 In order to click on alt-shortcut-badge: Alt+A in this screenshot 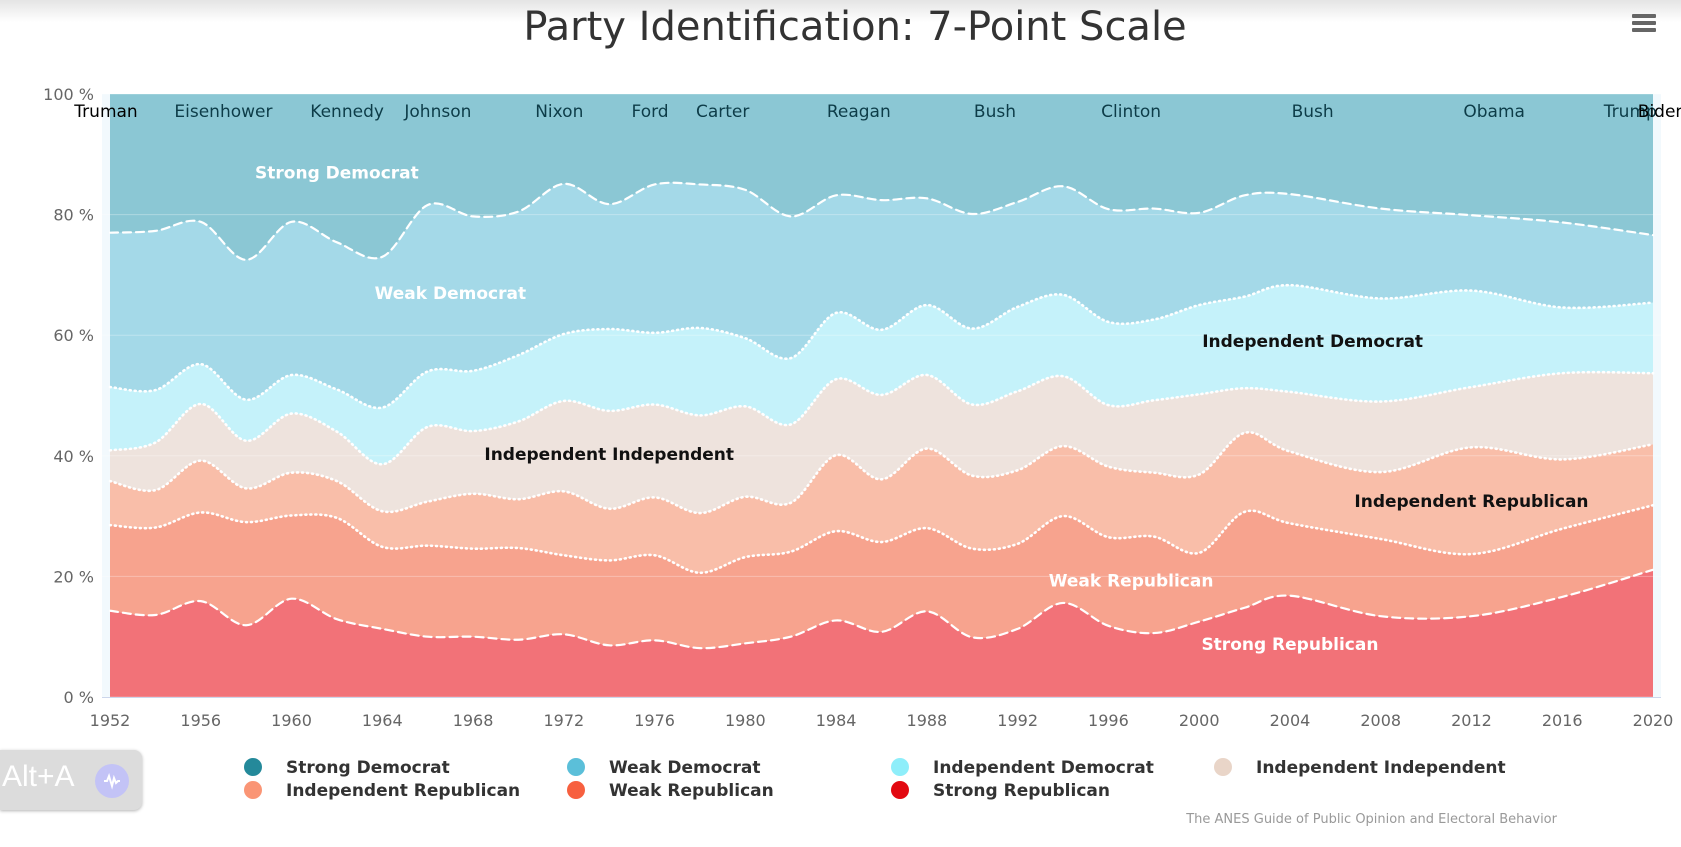, I will do `click(71, 780)`.